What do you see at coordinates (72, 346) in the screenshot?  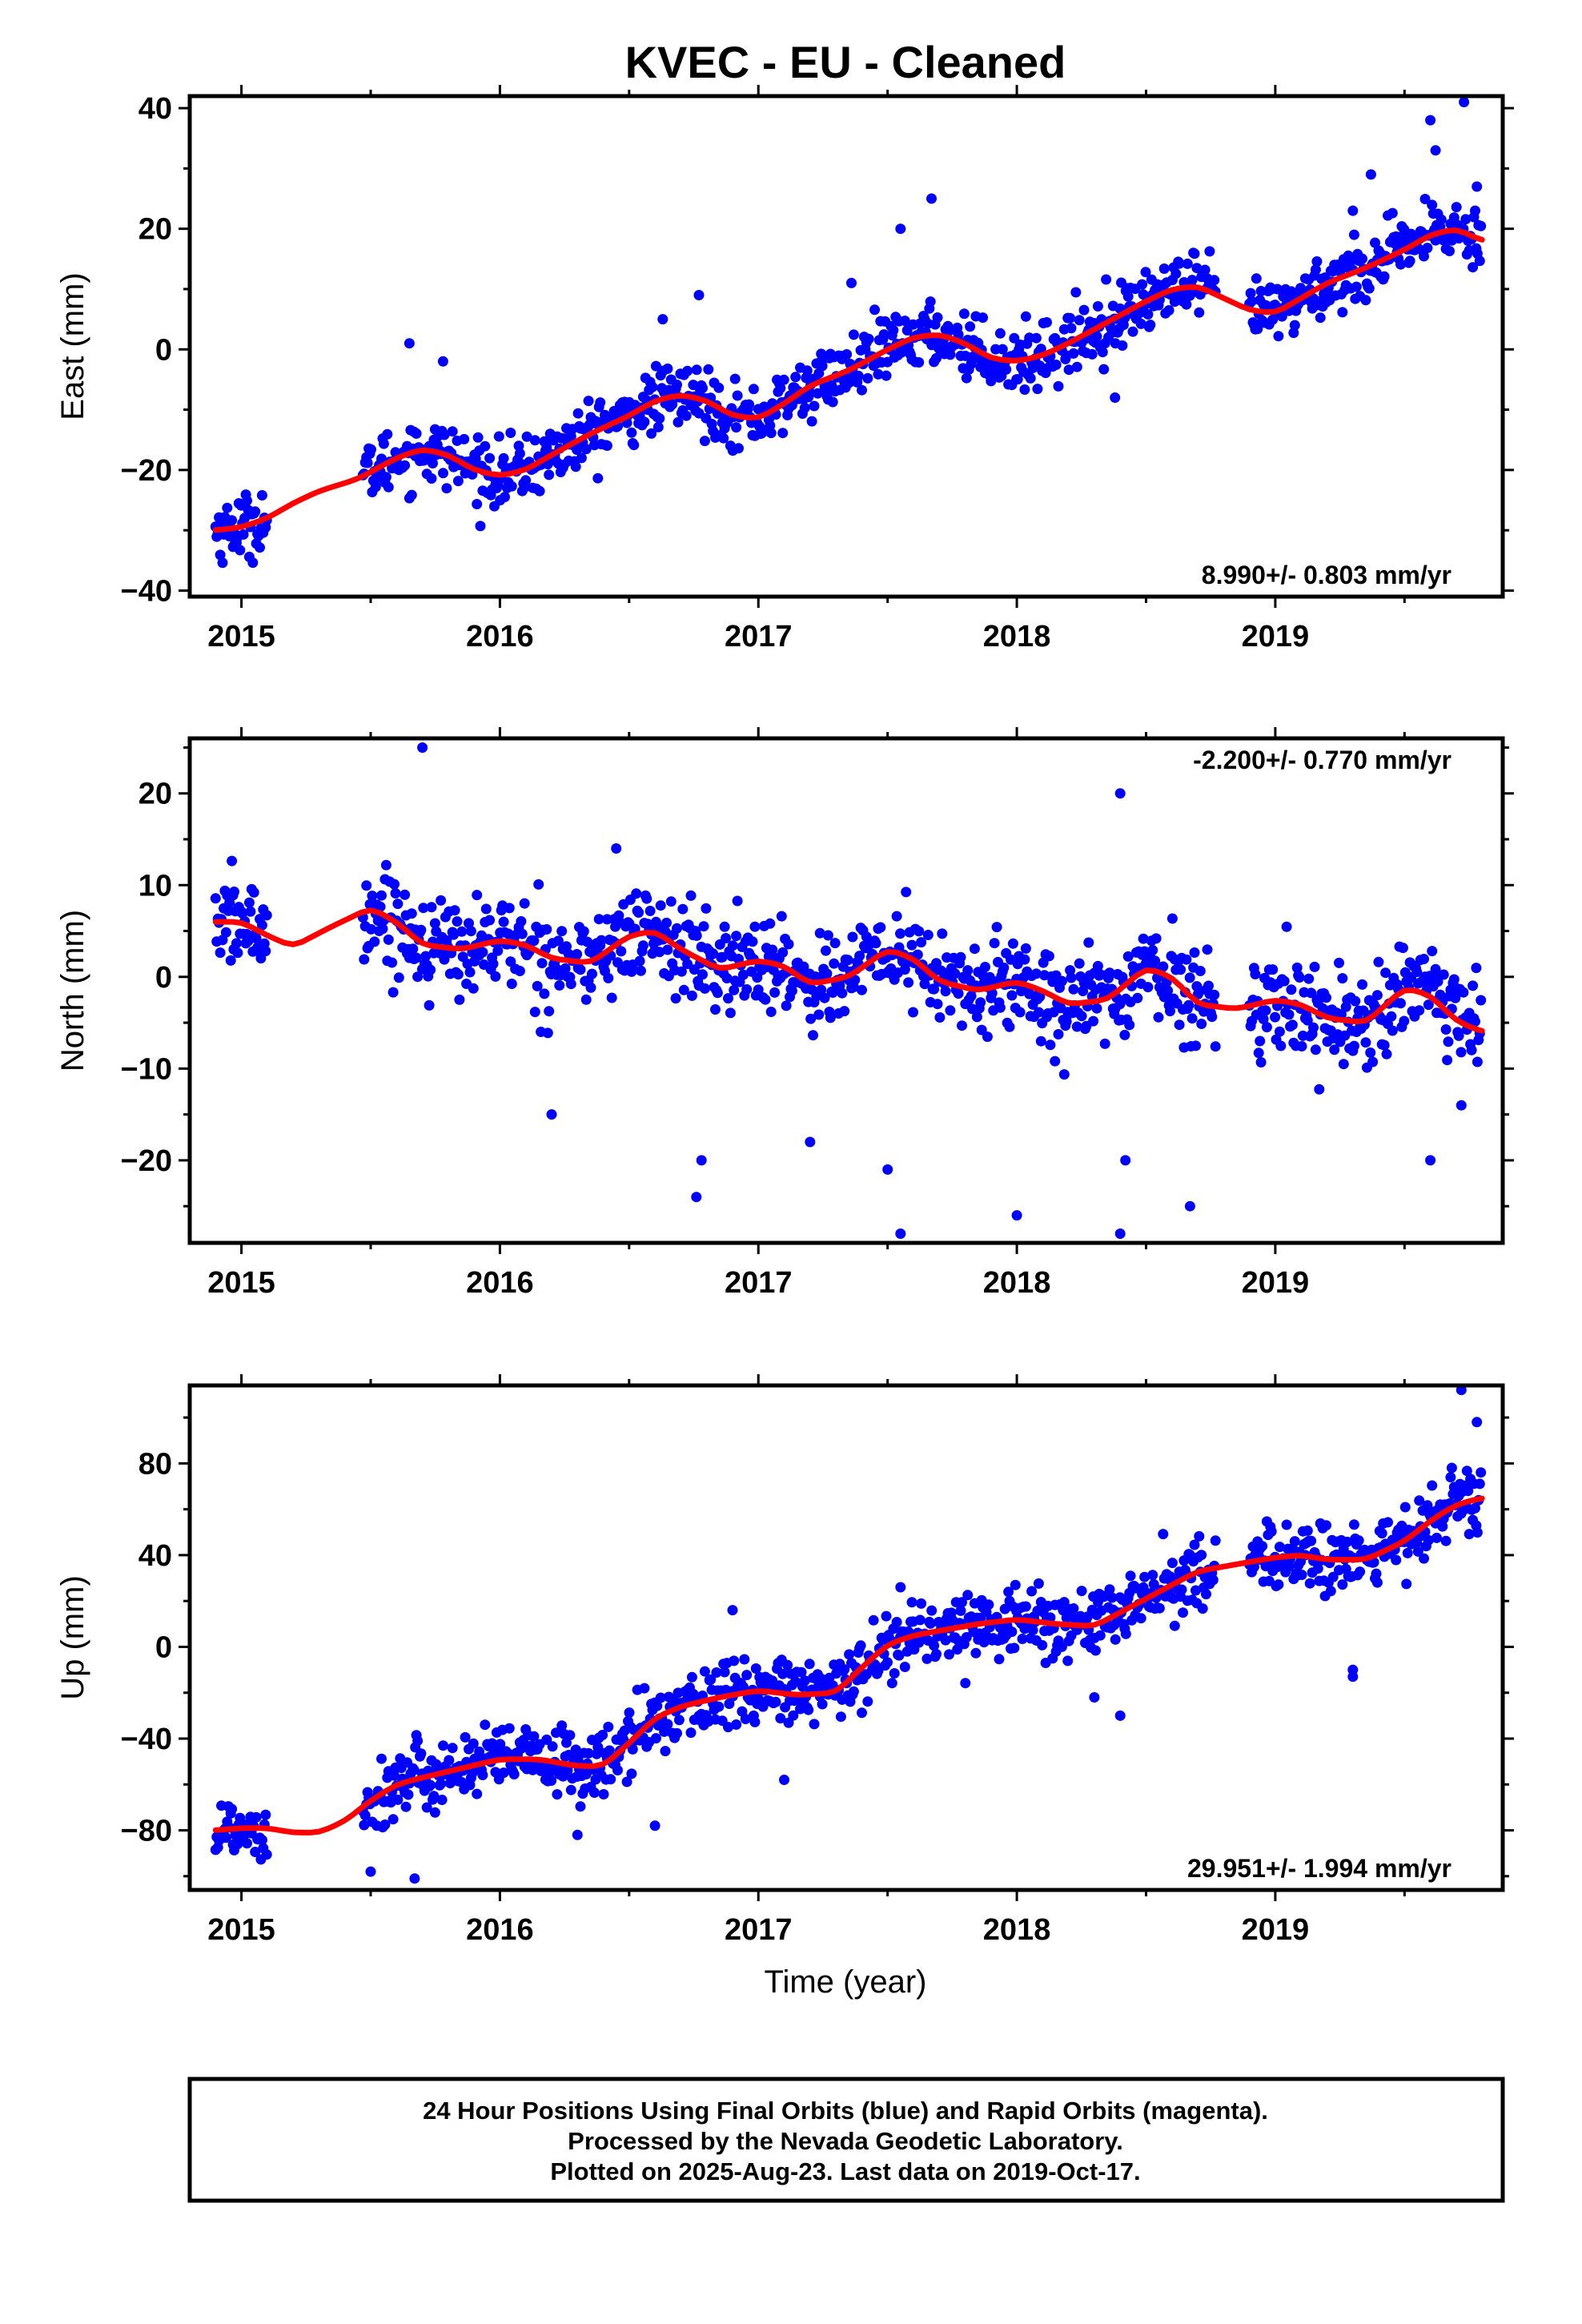 I see `east-y-axis-label: East (mm)` at bounding box center [72, 346].